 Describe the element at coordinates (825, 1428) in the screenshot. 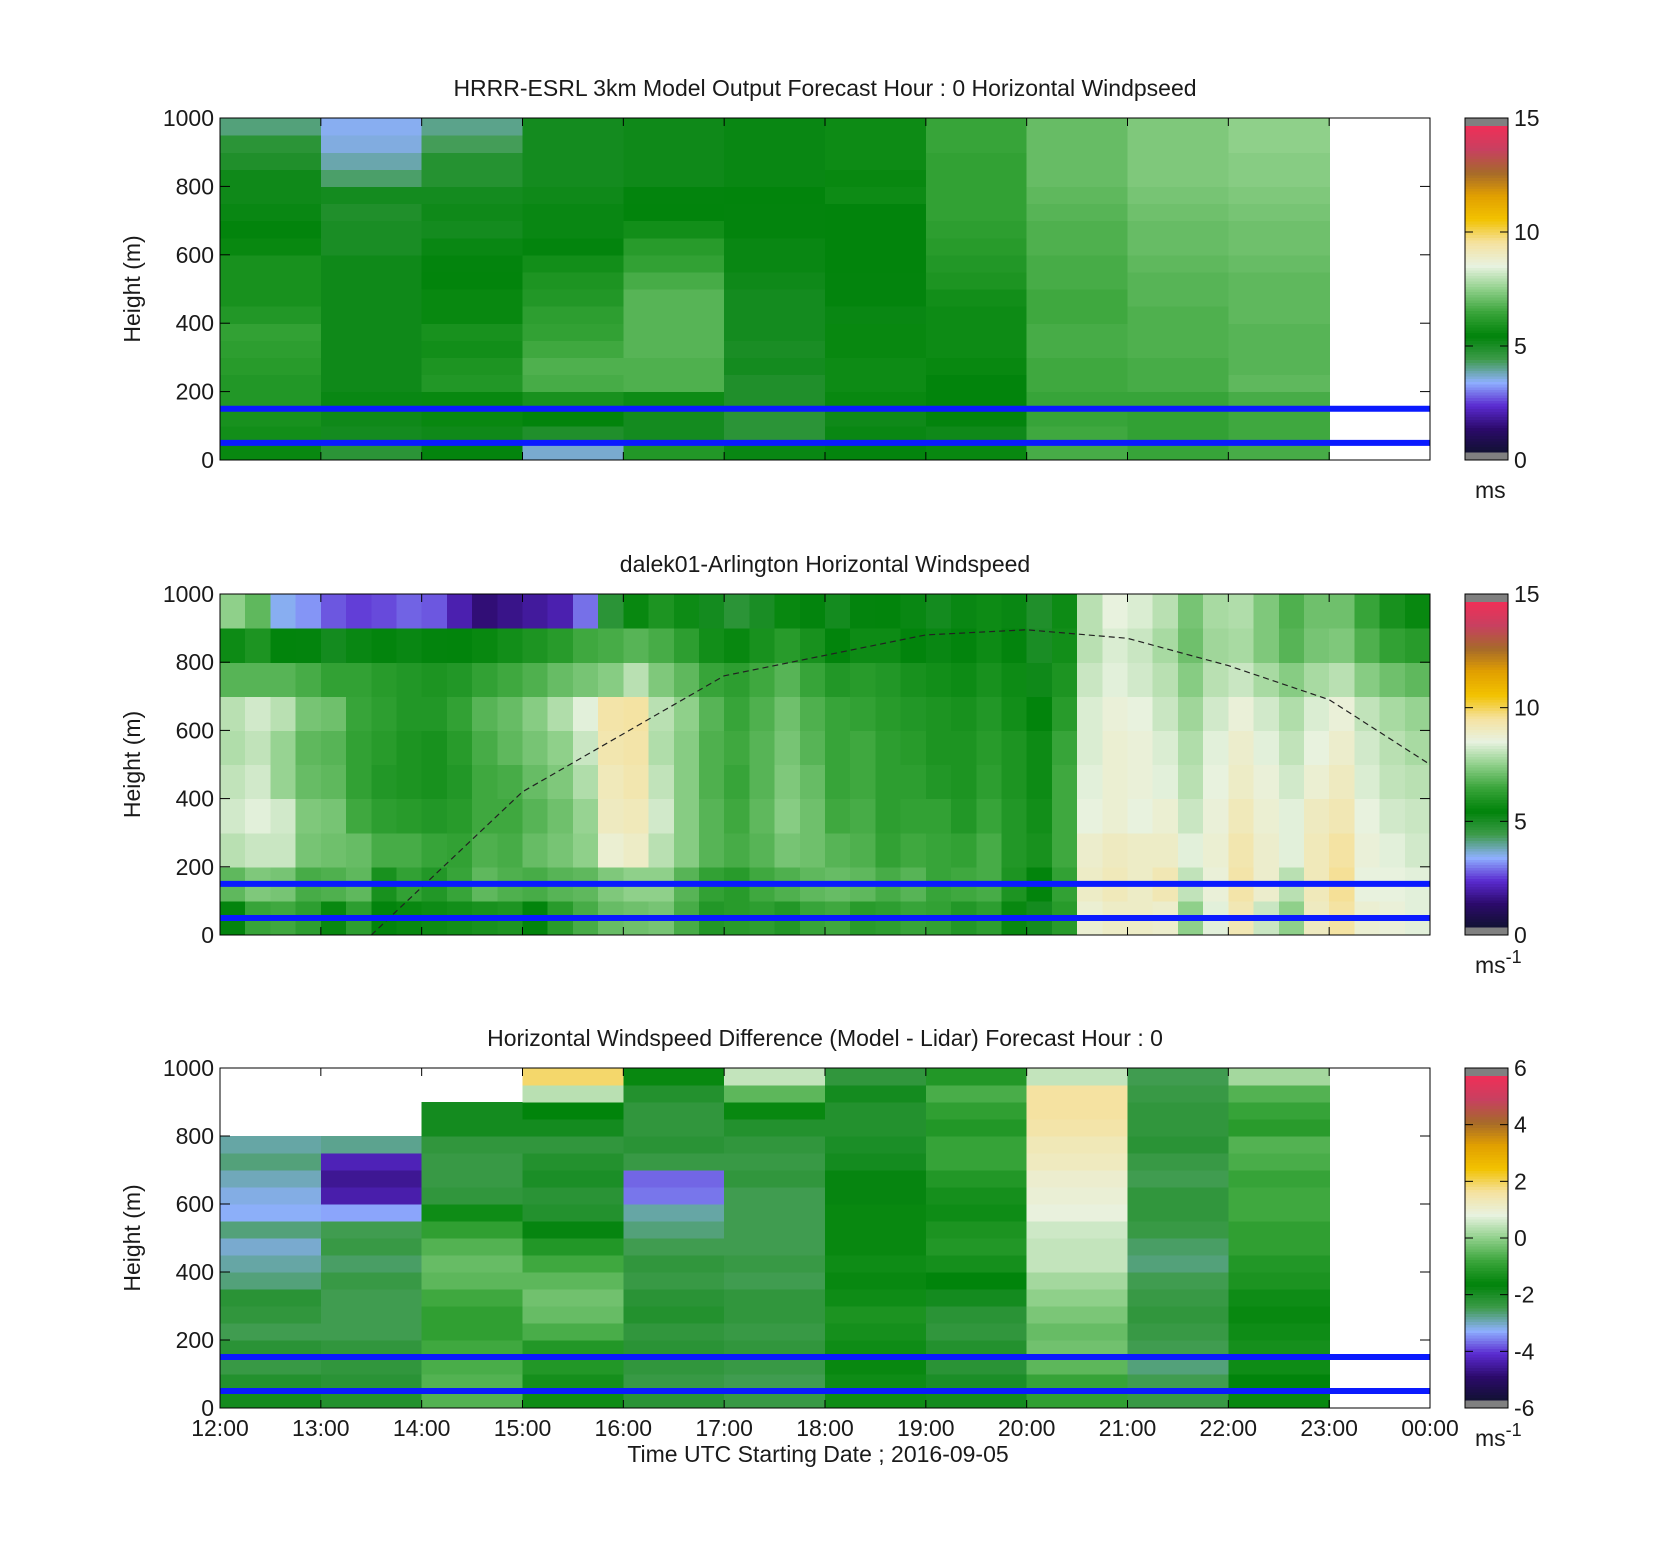

I see `x-tick-label: 18:00` at that location.